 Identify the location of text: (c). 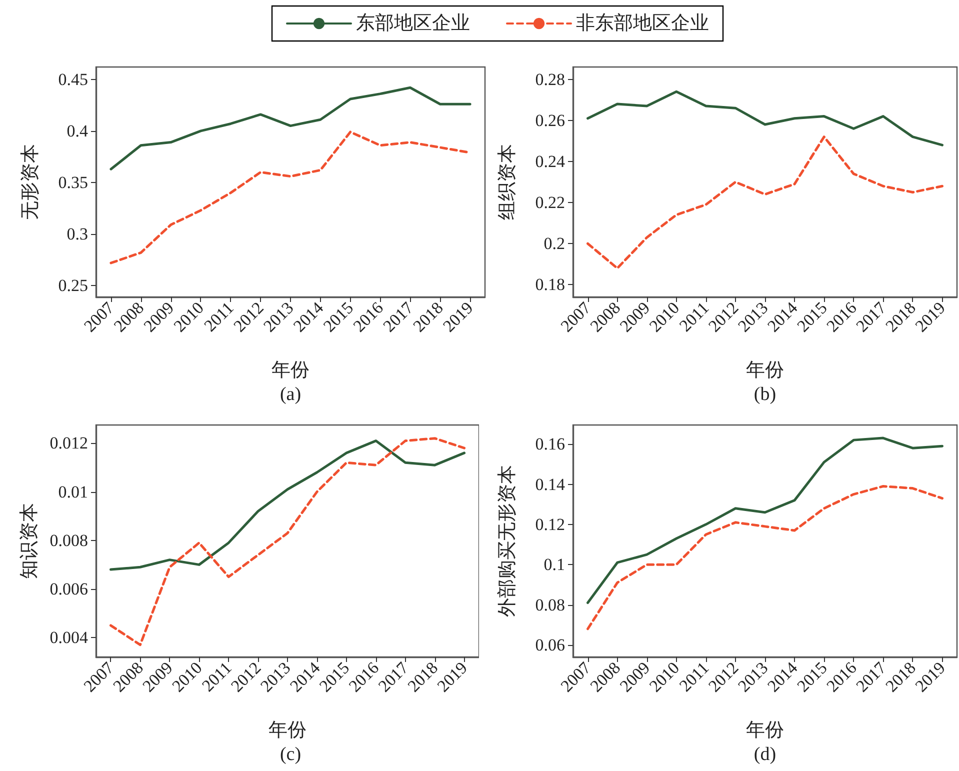
(291, 754).